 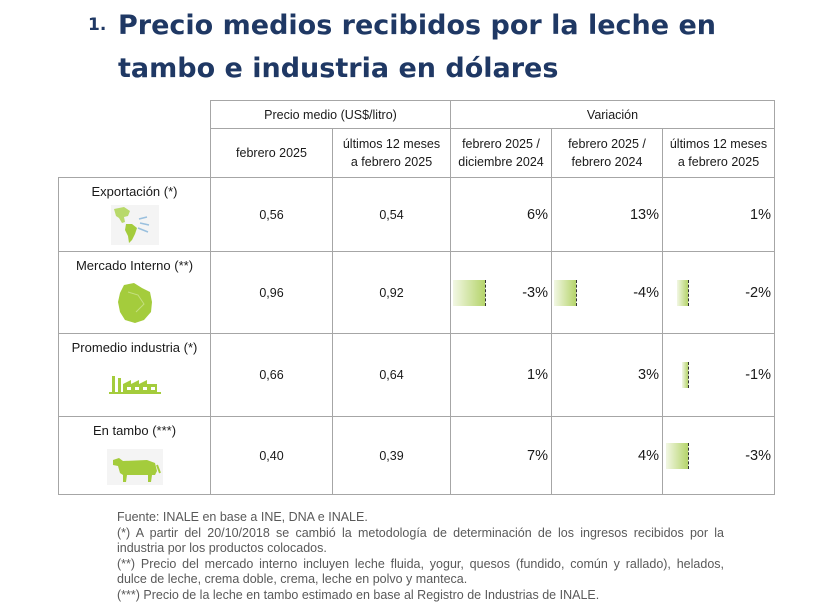 I want to click on var-12m-cell: -3%, so click(x=718, y=455).